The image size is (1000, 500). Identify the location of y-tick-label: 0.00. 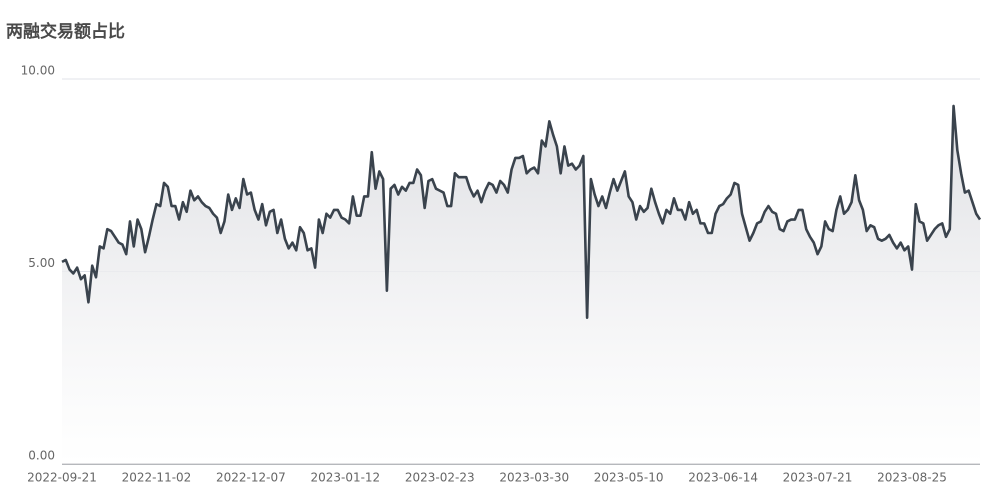
(41, 456).